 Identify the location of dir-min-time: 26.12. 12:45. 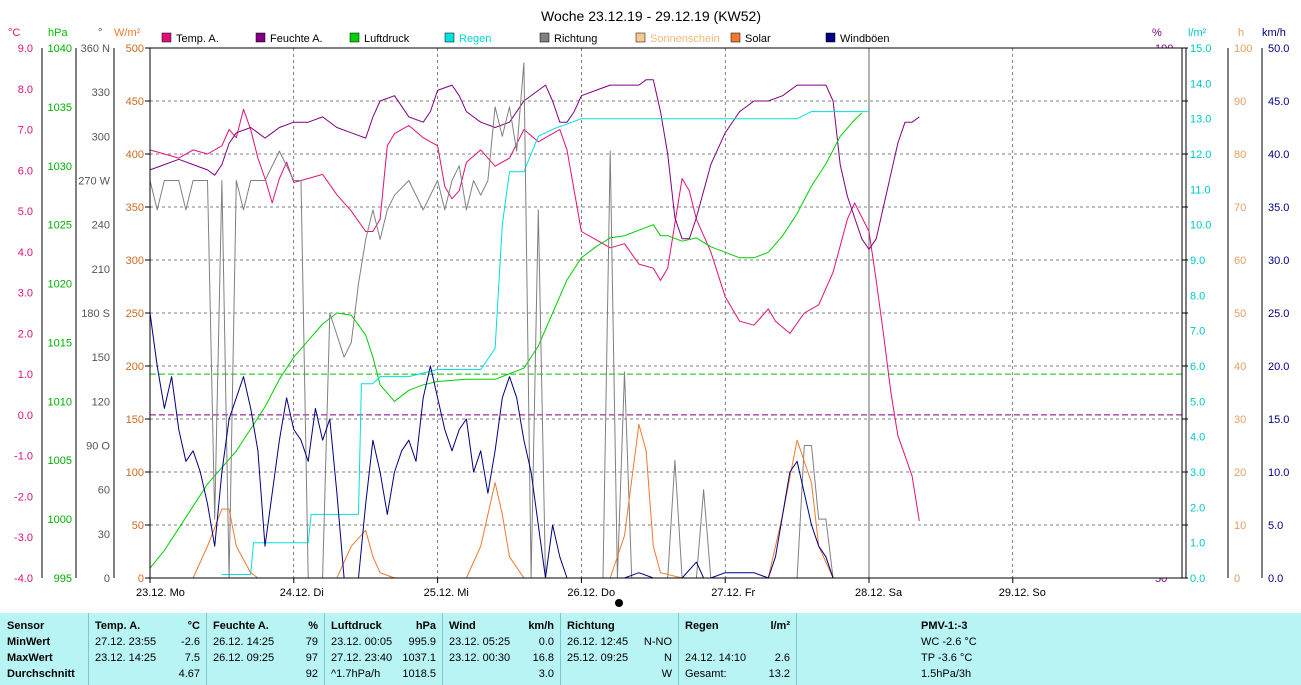
(598, 642).